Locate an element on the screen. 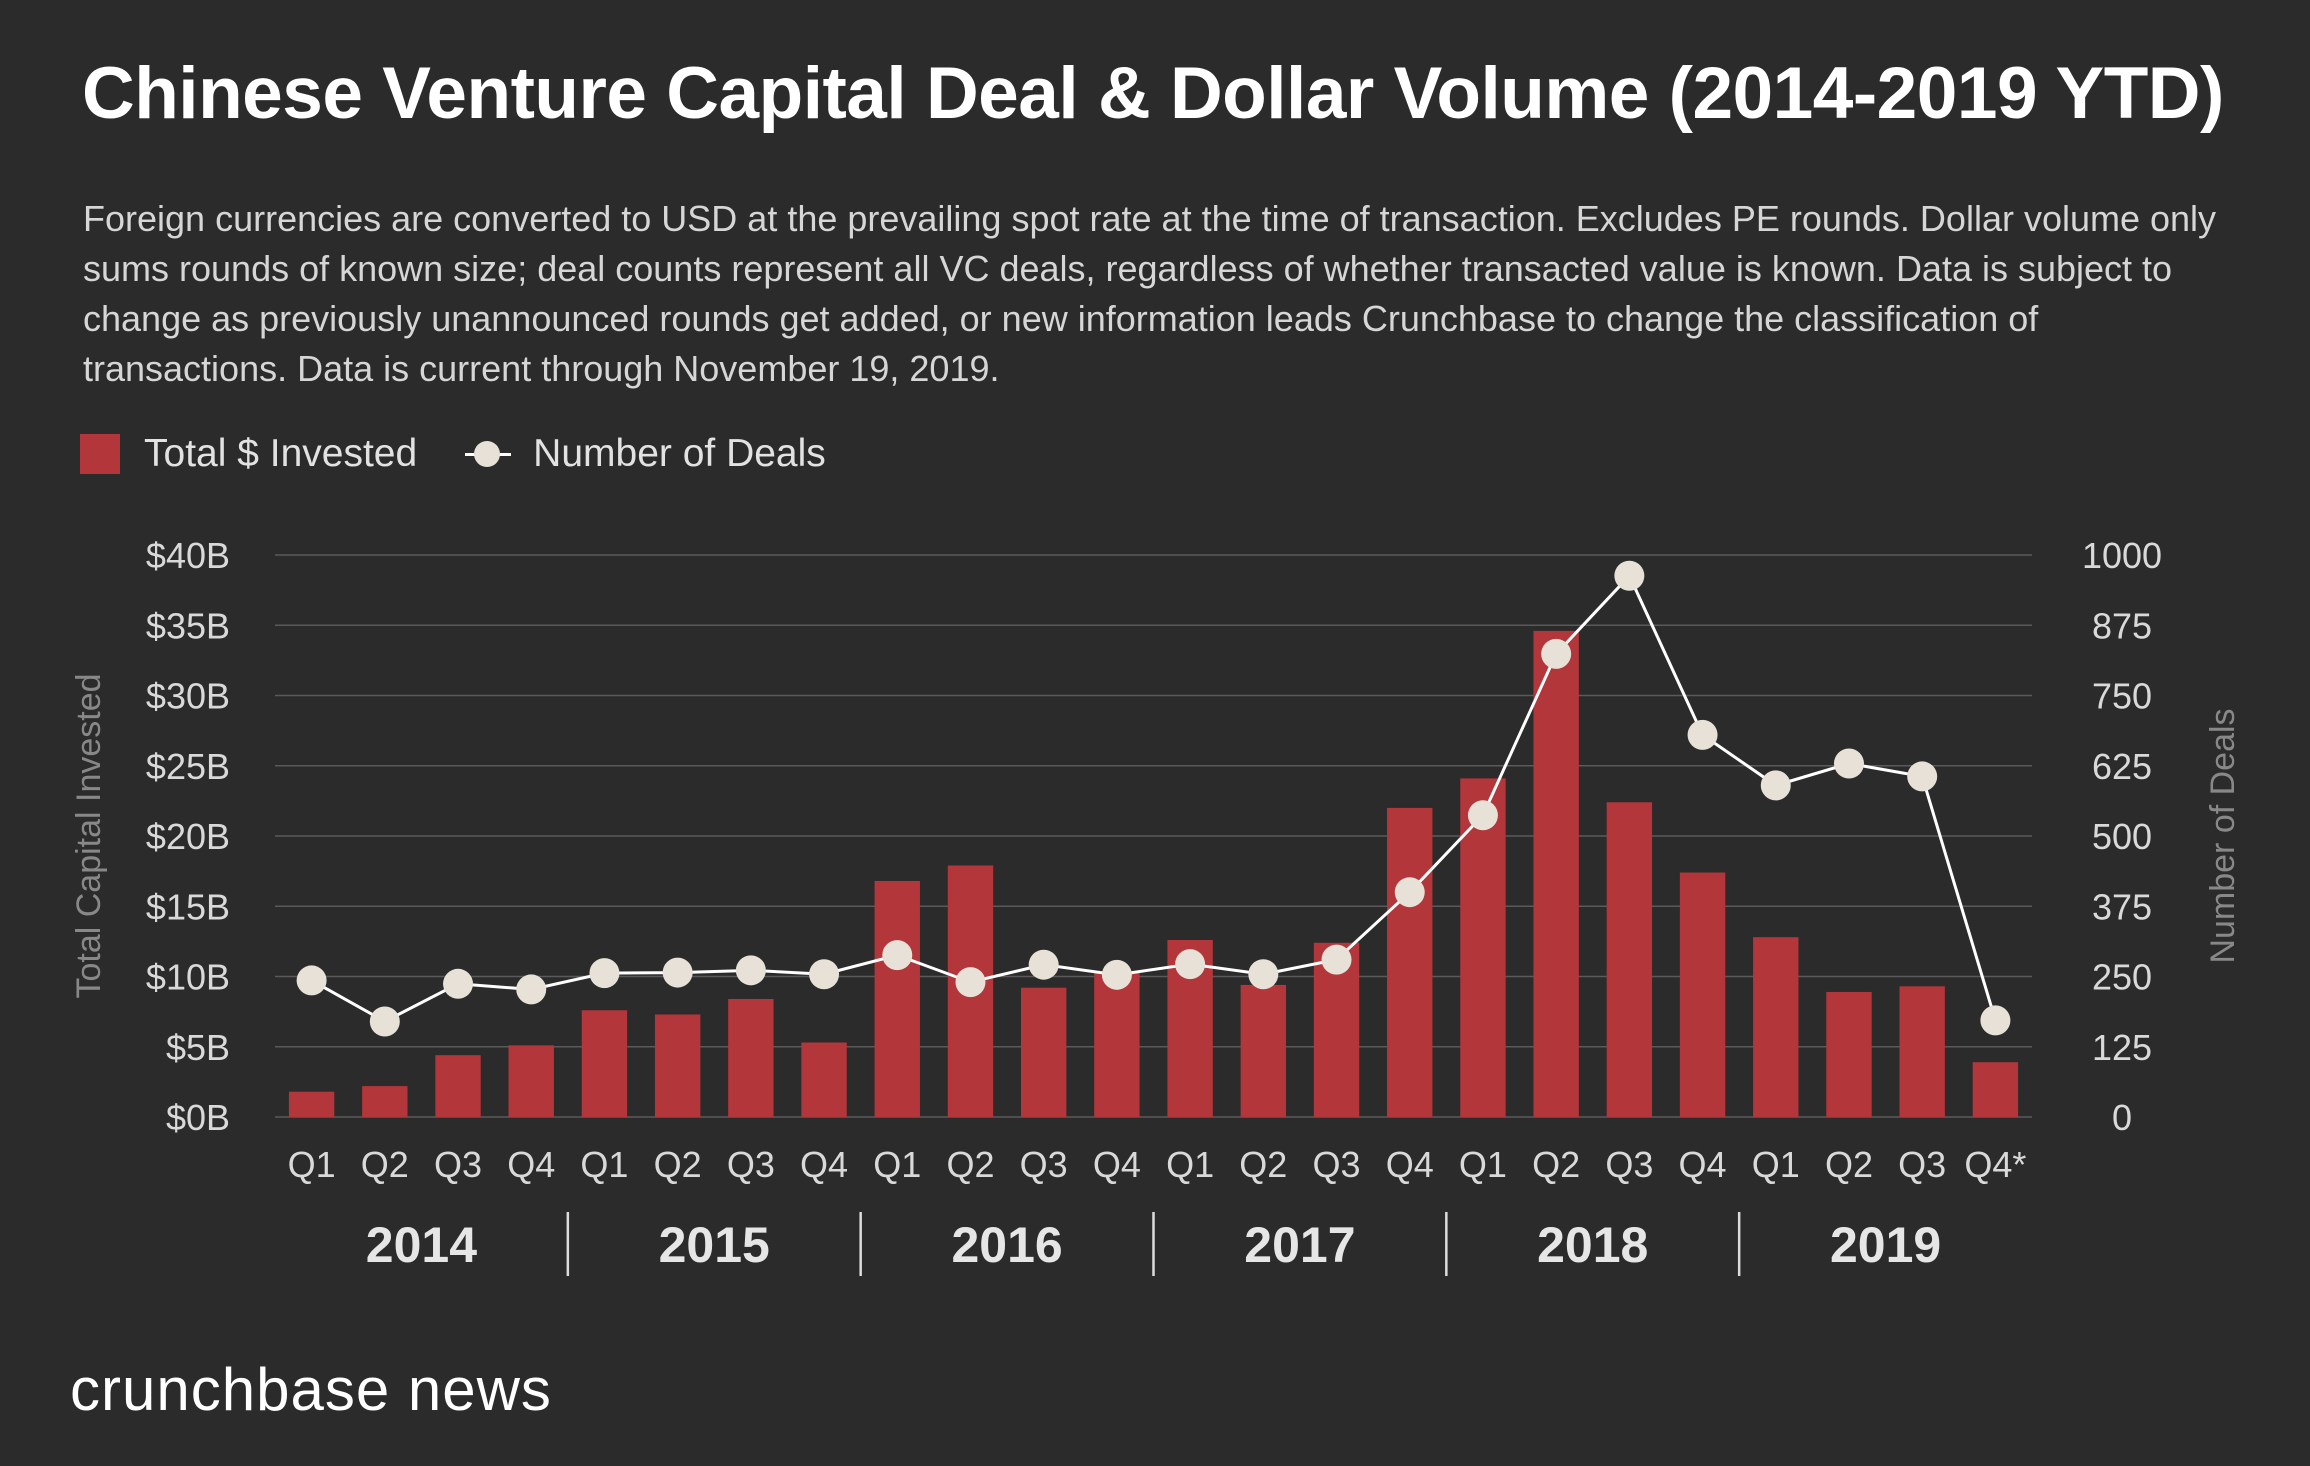 The image size is (2310, 1466). y2-tick-label: 625 is located at coordinates (2122, 766).